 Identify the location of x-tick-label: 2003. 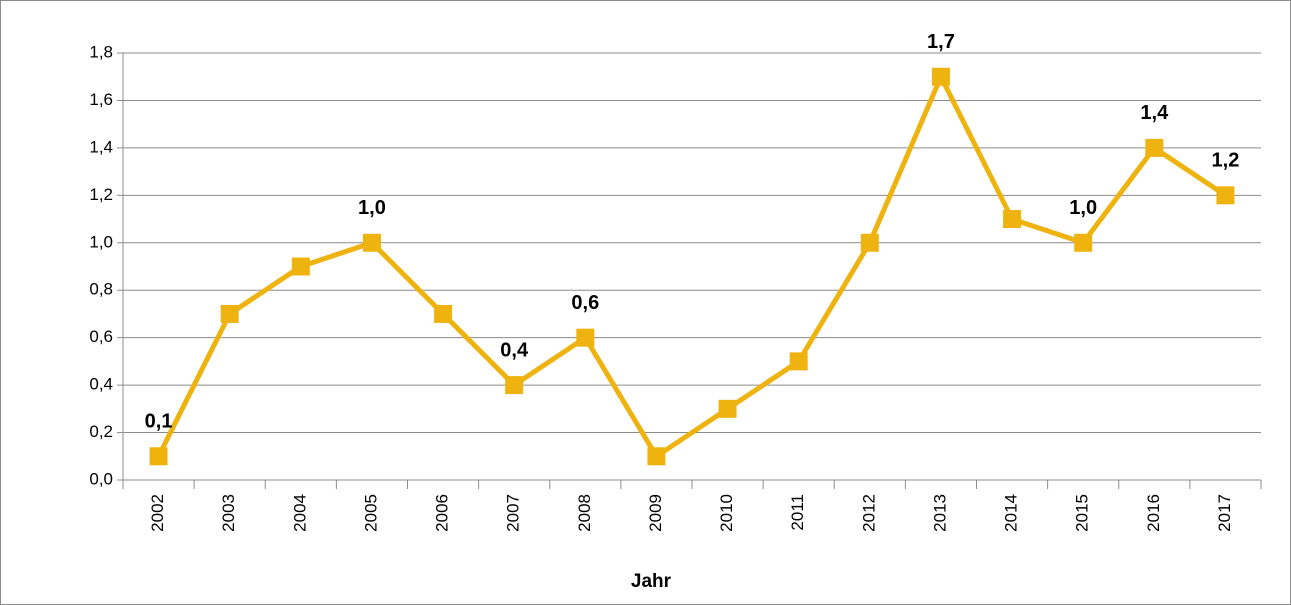
(228, 513).